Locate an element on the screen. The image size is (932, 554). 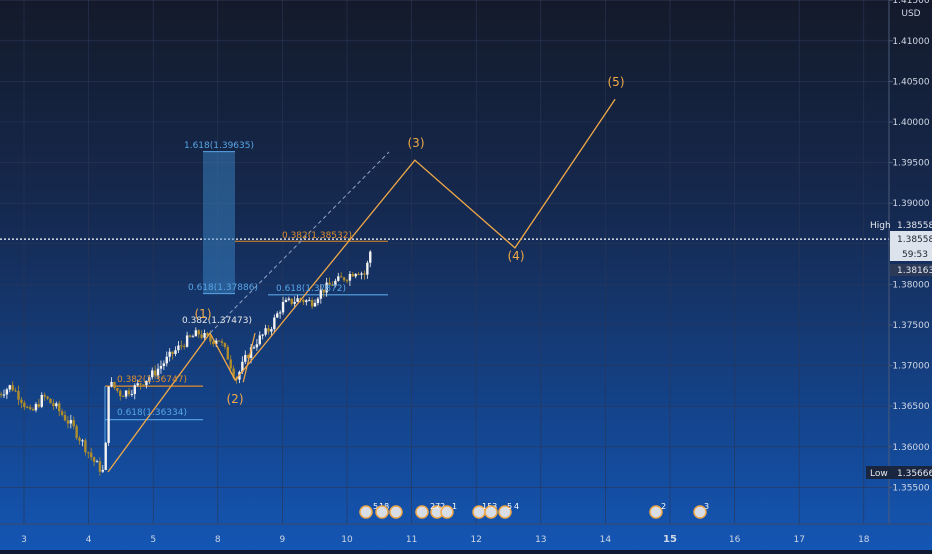
wave-label-4: (4) is located at coordinates (516, 256).